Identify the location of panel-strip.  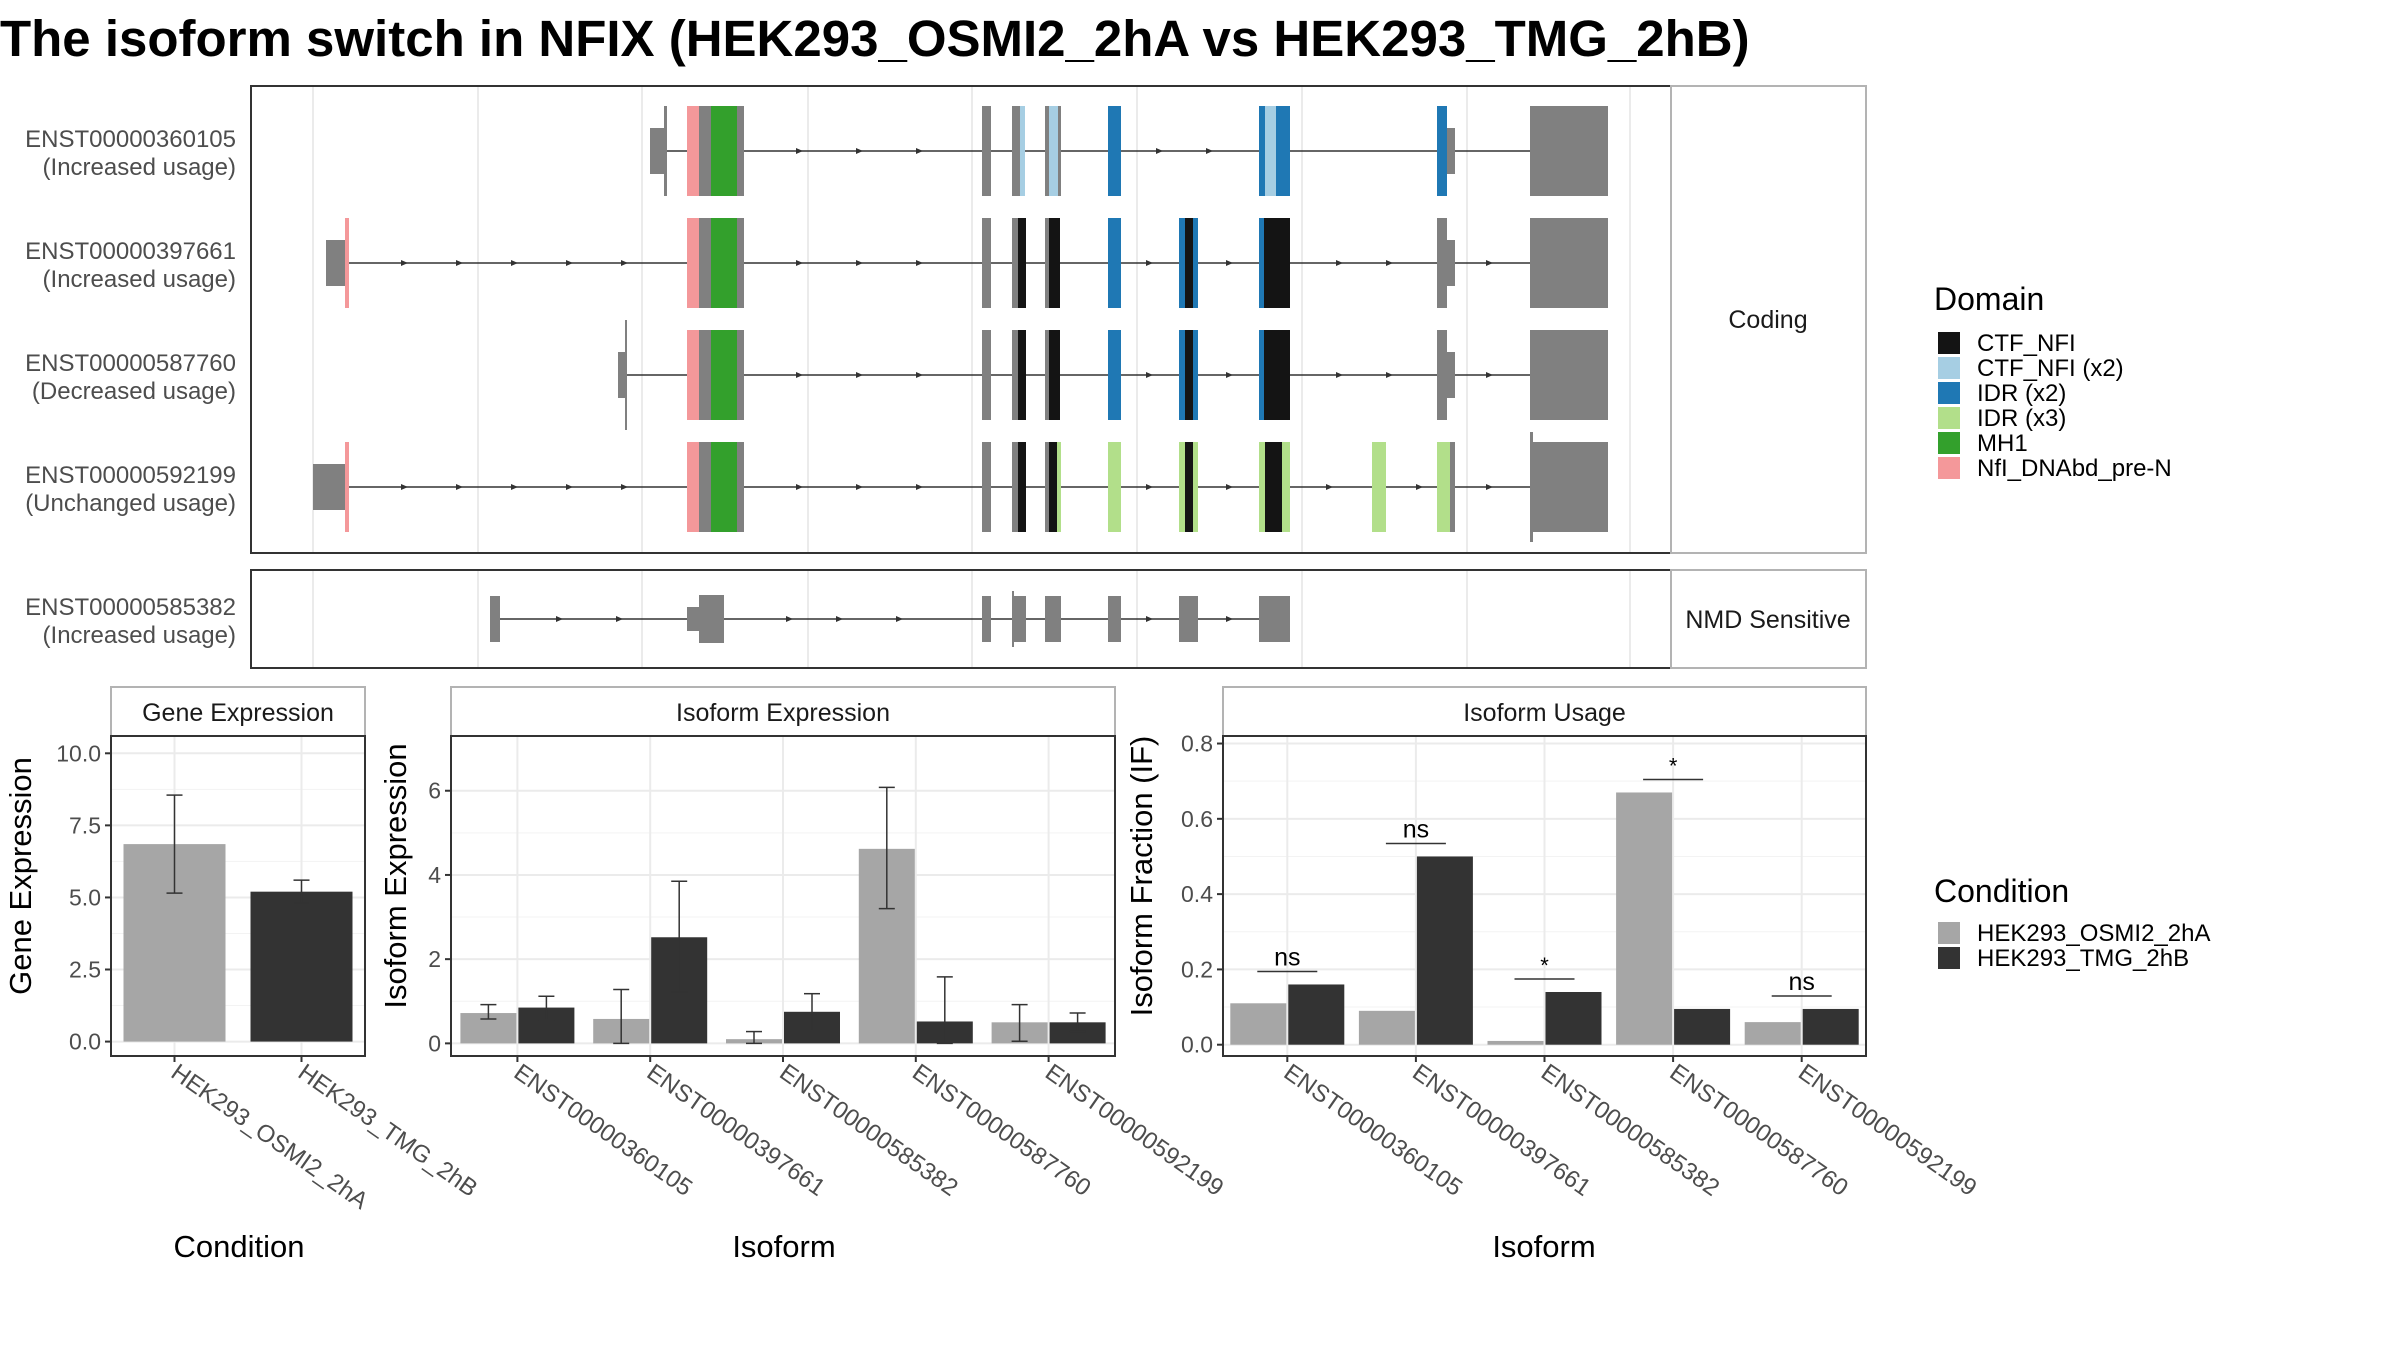
(783, 711).